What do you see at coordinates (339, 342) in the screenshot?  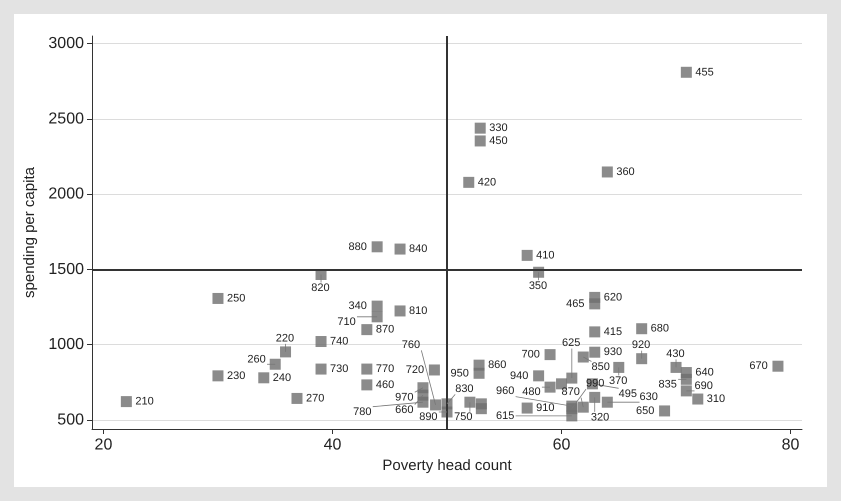 I see `annotation: 740` at bounding box center [339, 342].